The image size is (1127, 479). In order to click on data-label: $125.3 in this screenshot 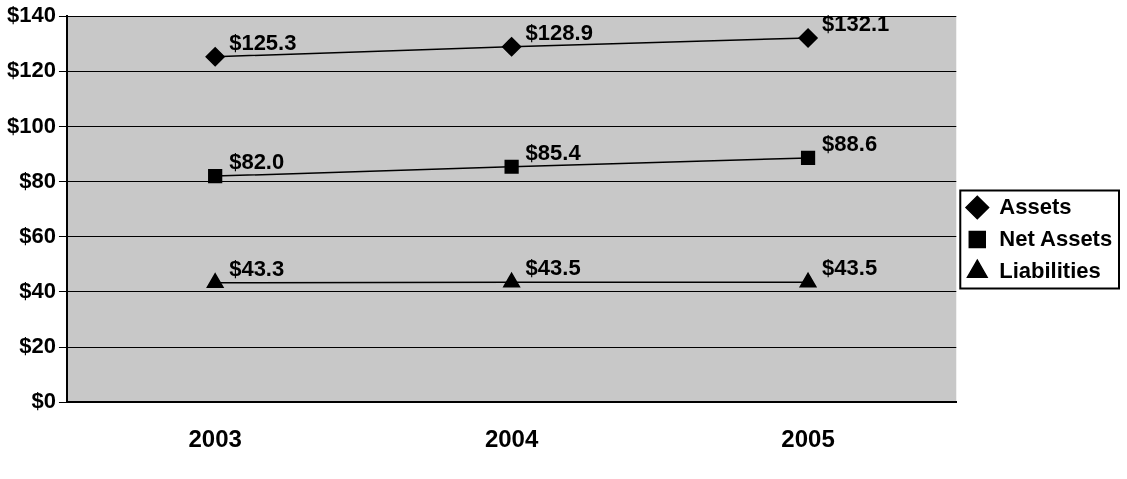, I will do `click(263, 42)`.